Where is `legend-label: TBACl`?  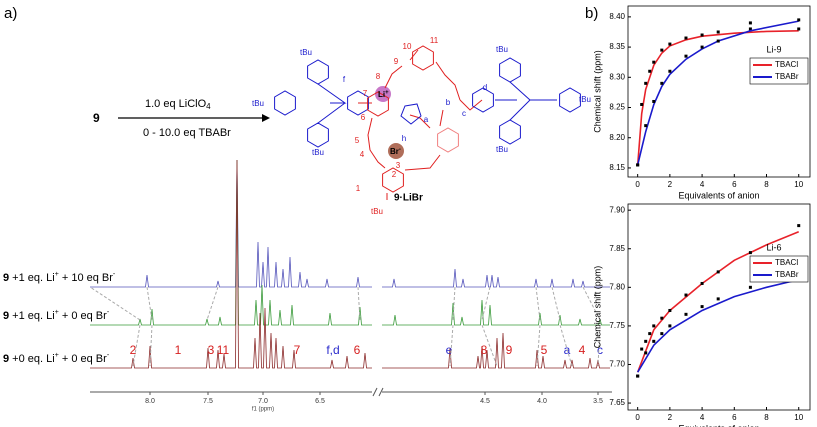 legend-label: TBACl is located at coordinates (786, 262).